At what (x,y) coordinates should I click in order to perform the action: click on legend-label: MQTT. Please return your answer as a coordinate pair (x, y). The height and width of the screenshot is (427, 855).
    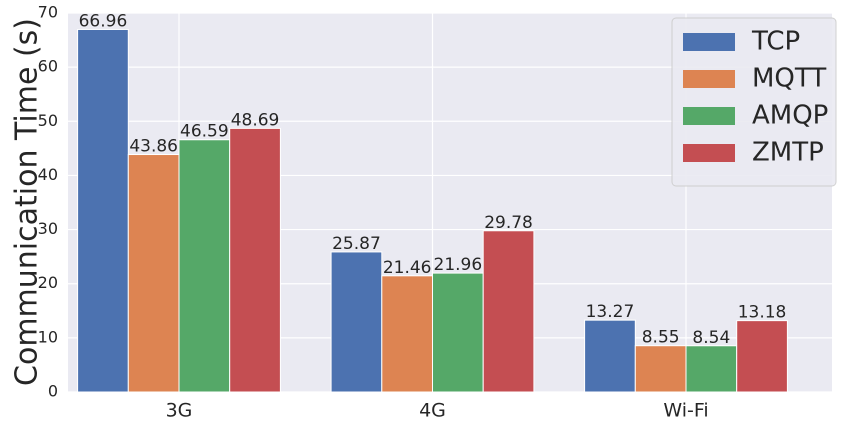
    Looking at the image, I should click on (789, 79).